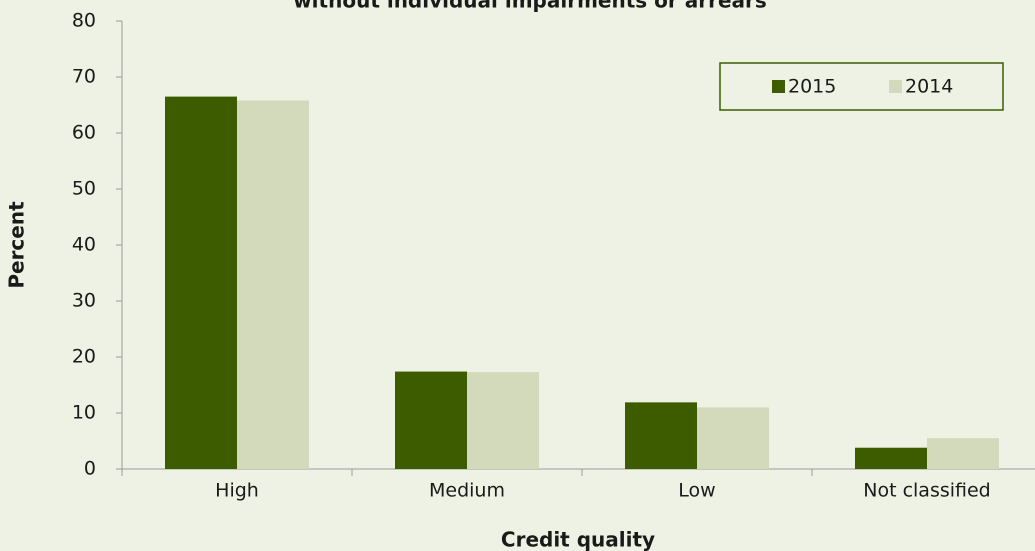 The width and height of the screenshot is (1035, 551). What do you see at coordinates (237, 491) in the screenshot?
I see `x-tick-label: High` at bounding box center [237, 491].